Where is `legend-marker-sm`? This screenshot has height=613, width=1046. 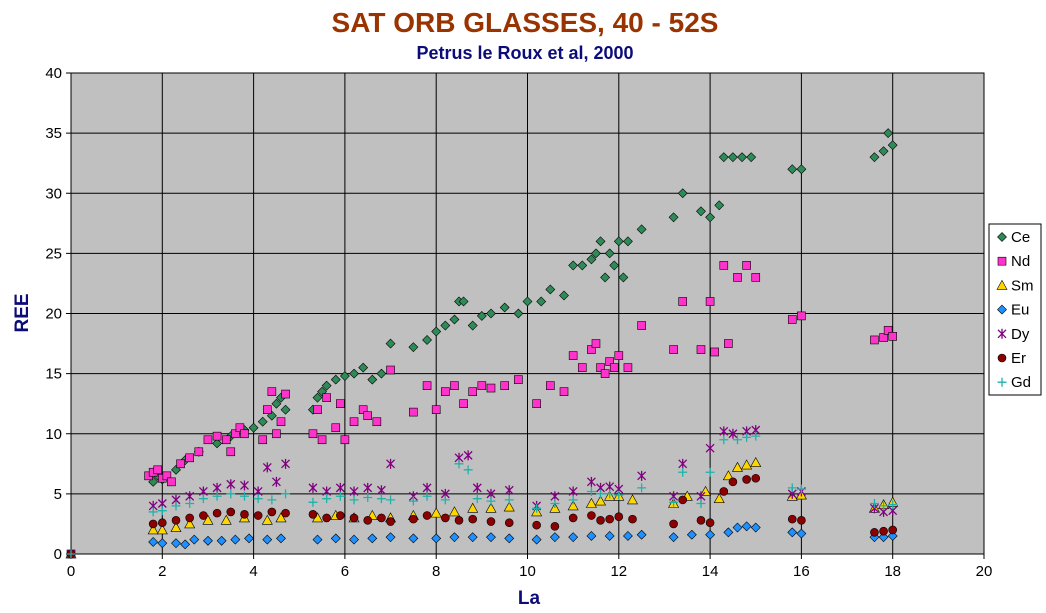
legend-marker-sm is located at coordinates (1002, 284).